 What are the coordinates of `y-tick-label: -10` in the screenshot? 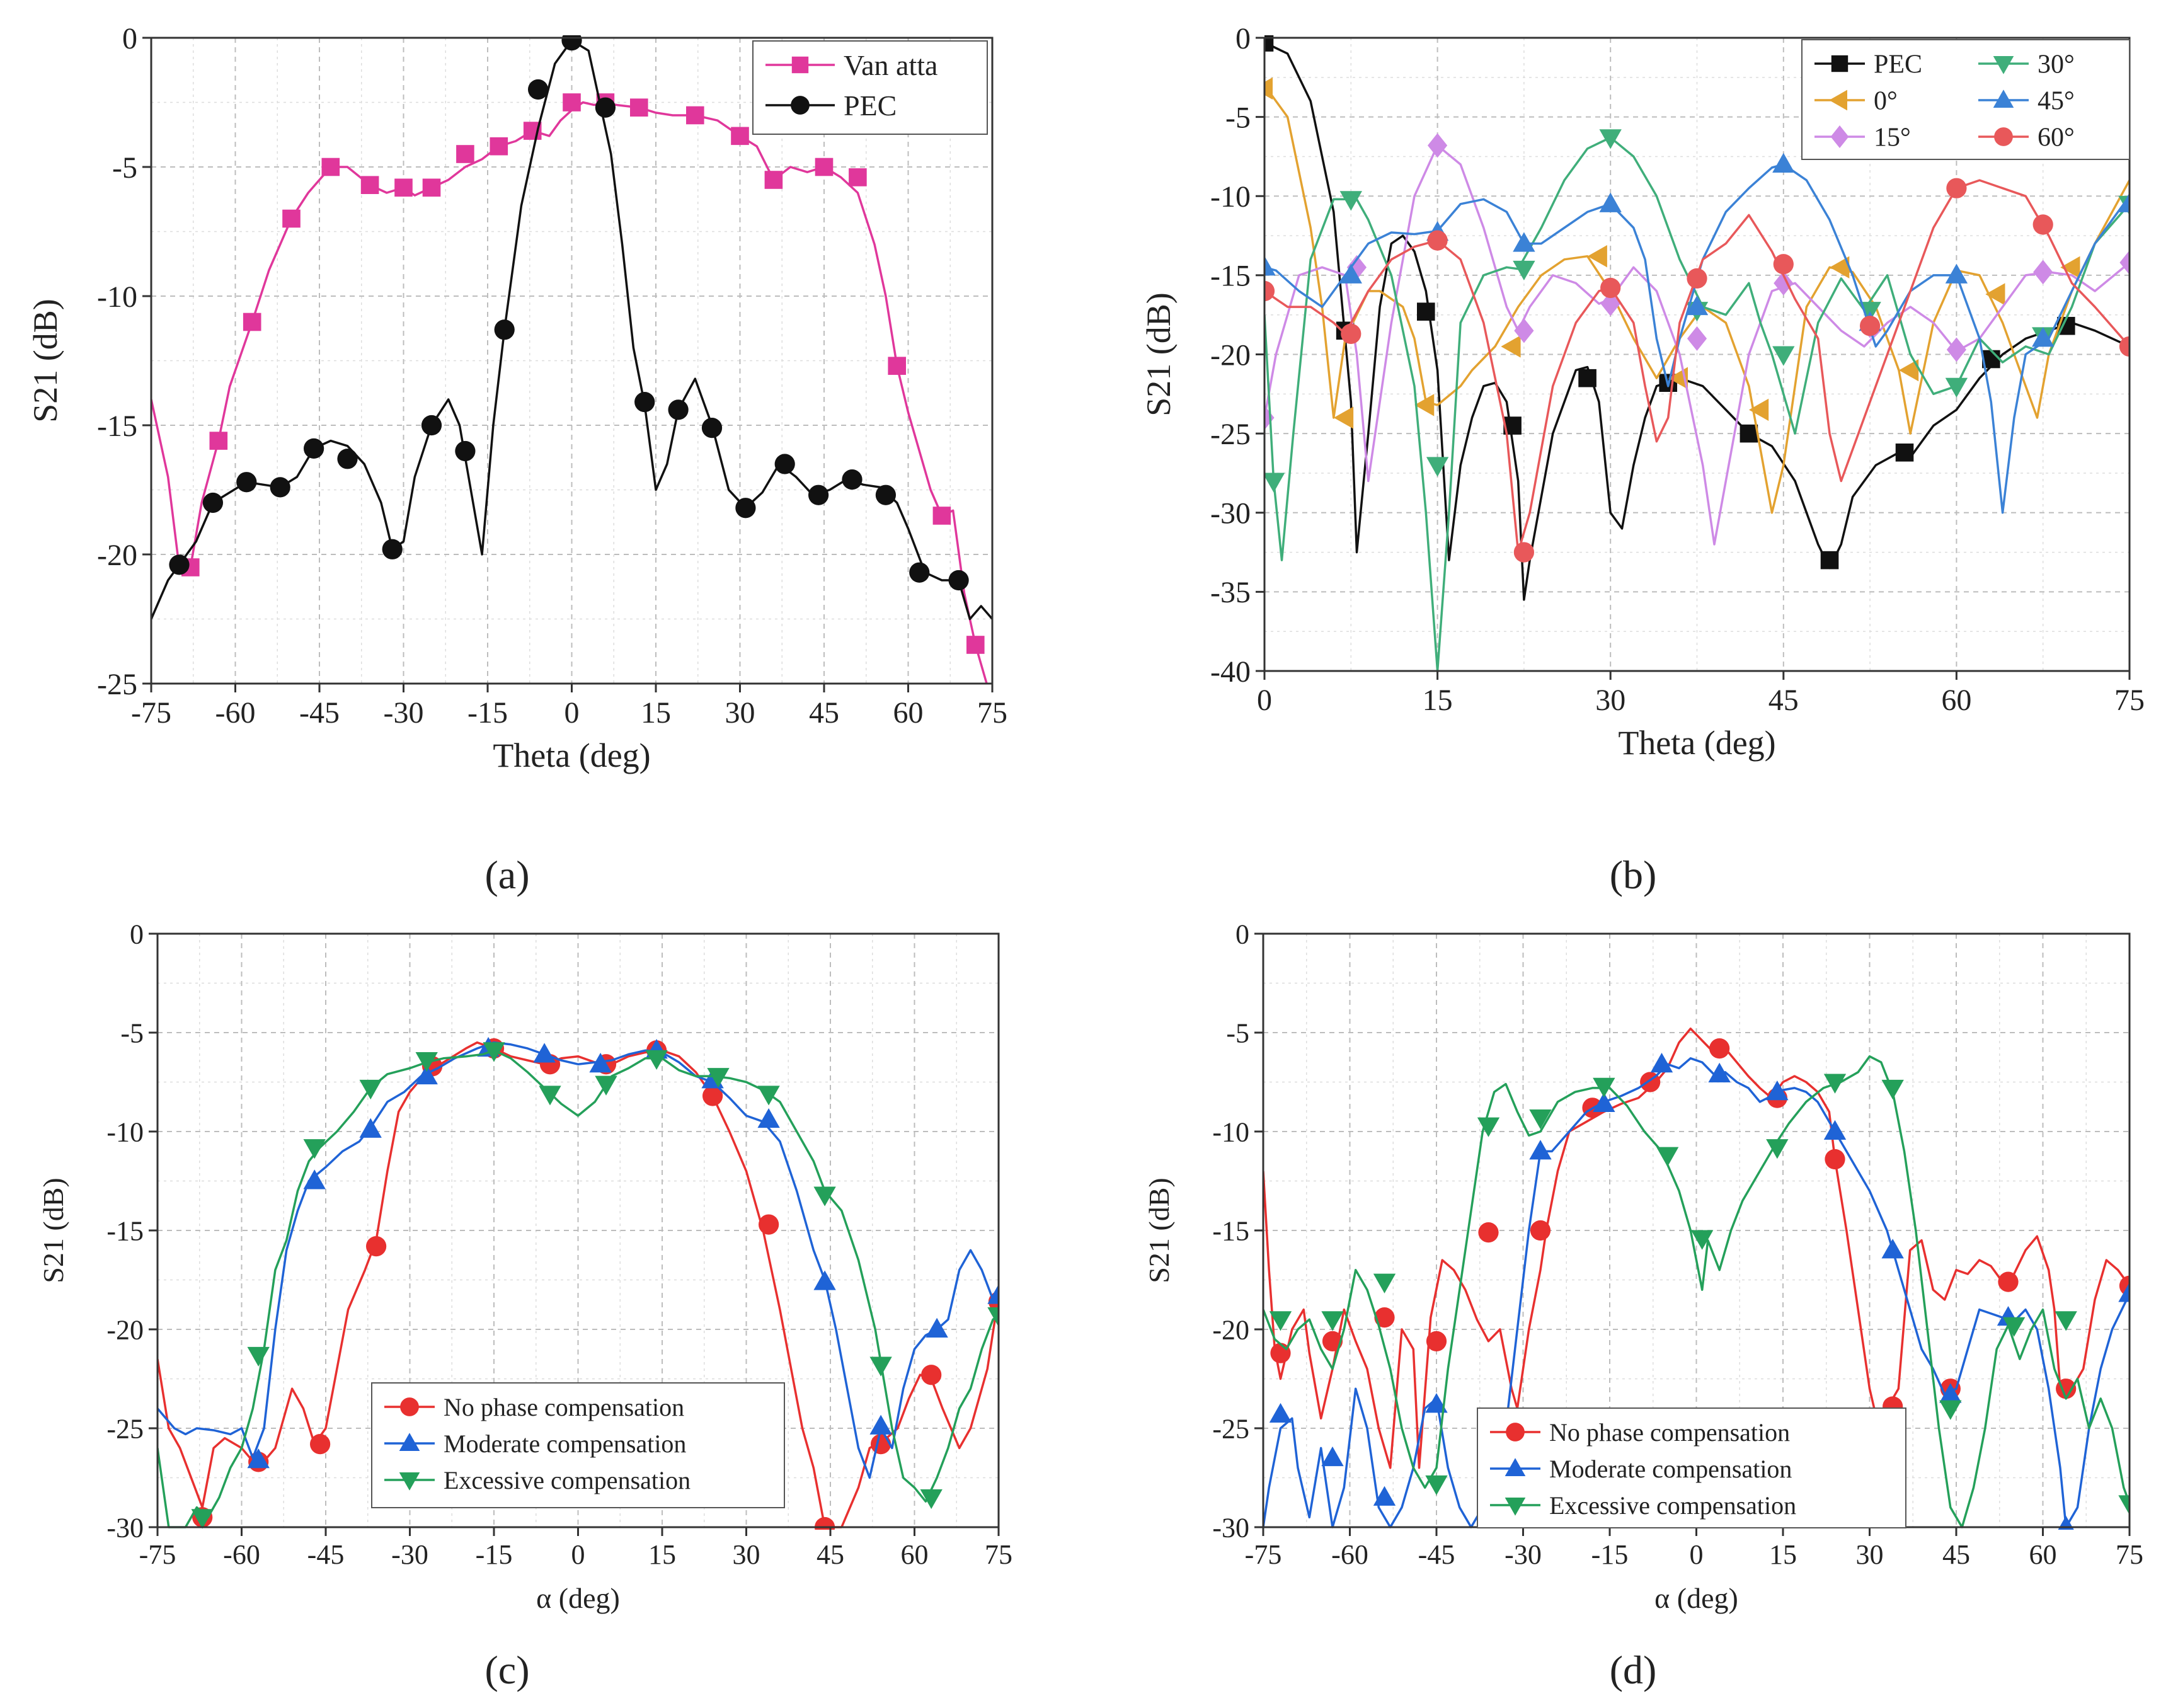 It's located at (1231, 1131).